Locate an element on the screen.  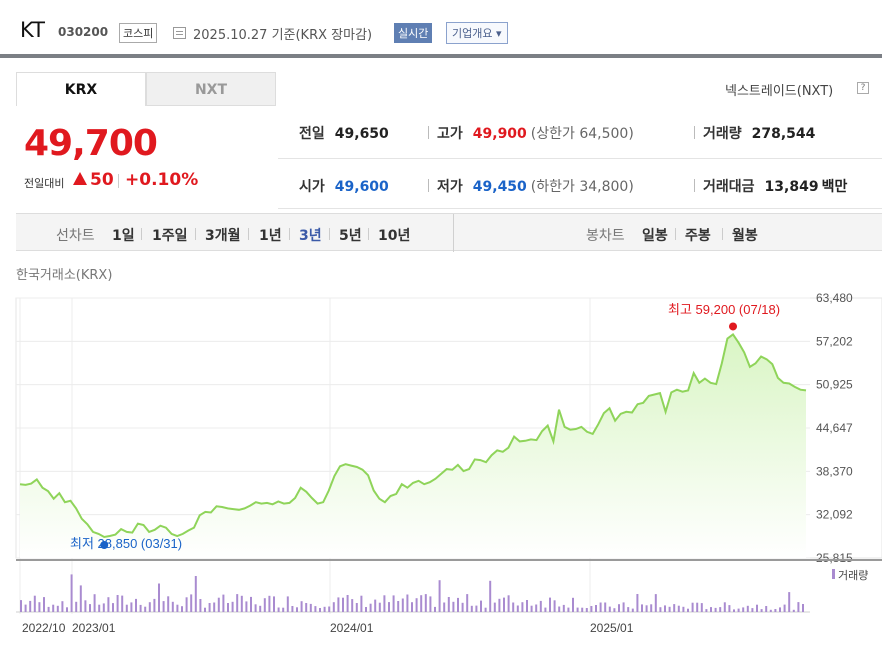
lower-limit: (하한가 34,800) is located at coordinates (582, 187).